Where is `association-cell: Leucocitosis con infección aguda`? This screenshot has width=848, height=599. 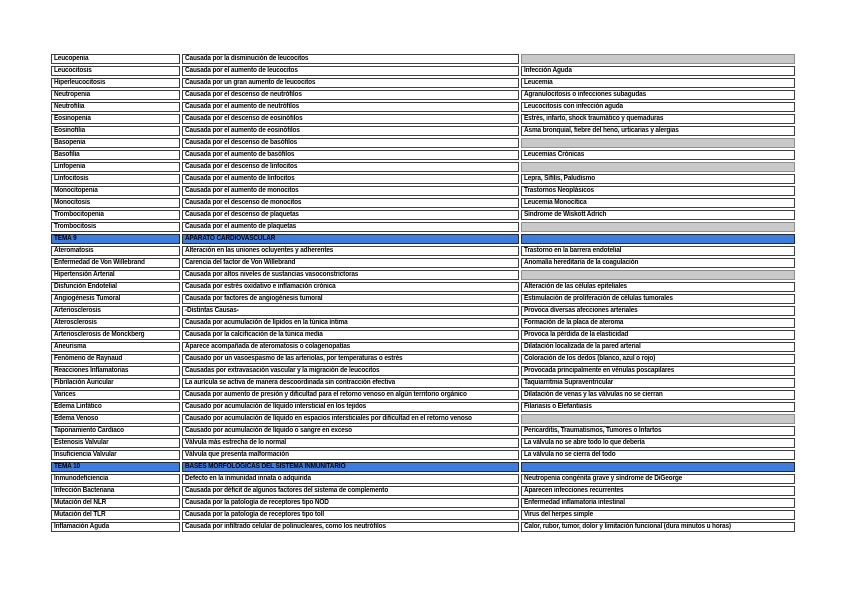
association-cell: Leucocitosis con infección aguda is located at coordinates (658, 107).